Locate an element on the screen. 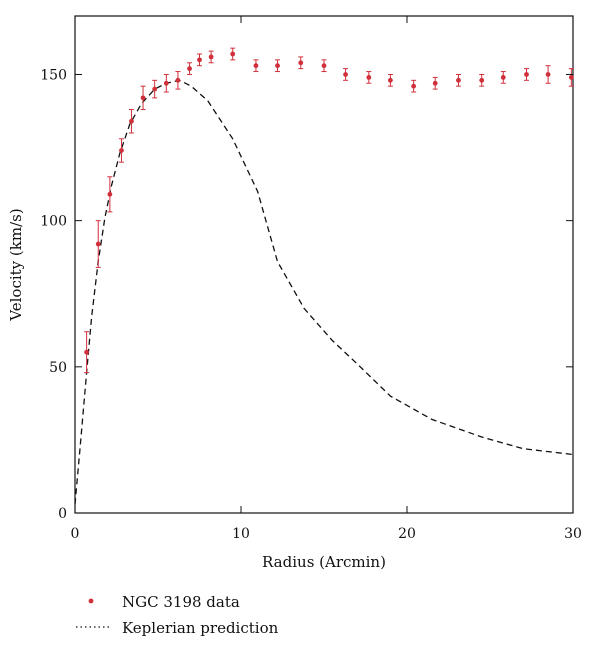 The width and height of the screenshot is (615, 652). x-tick-label: 20 is located at coordinates (407, 534).